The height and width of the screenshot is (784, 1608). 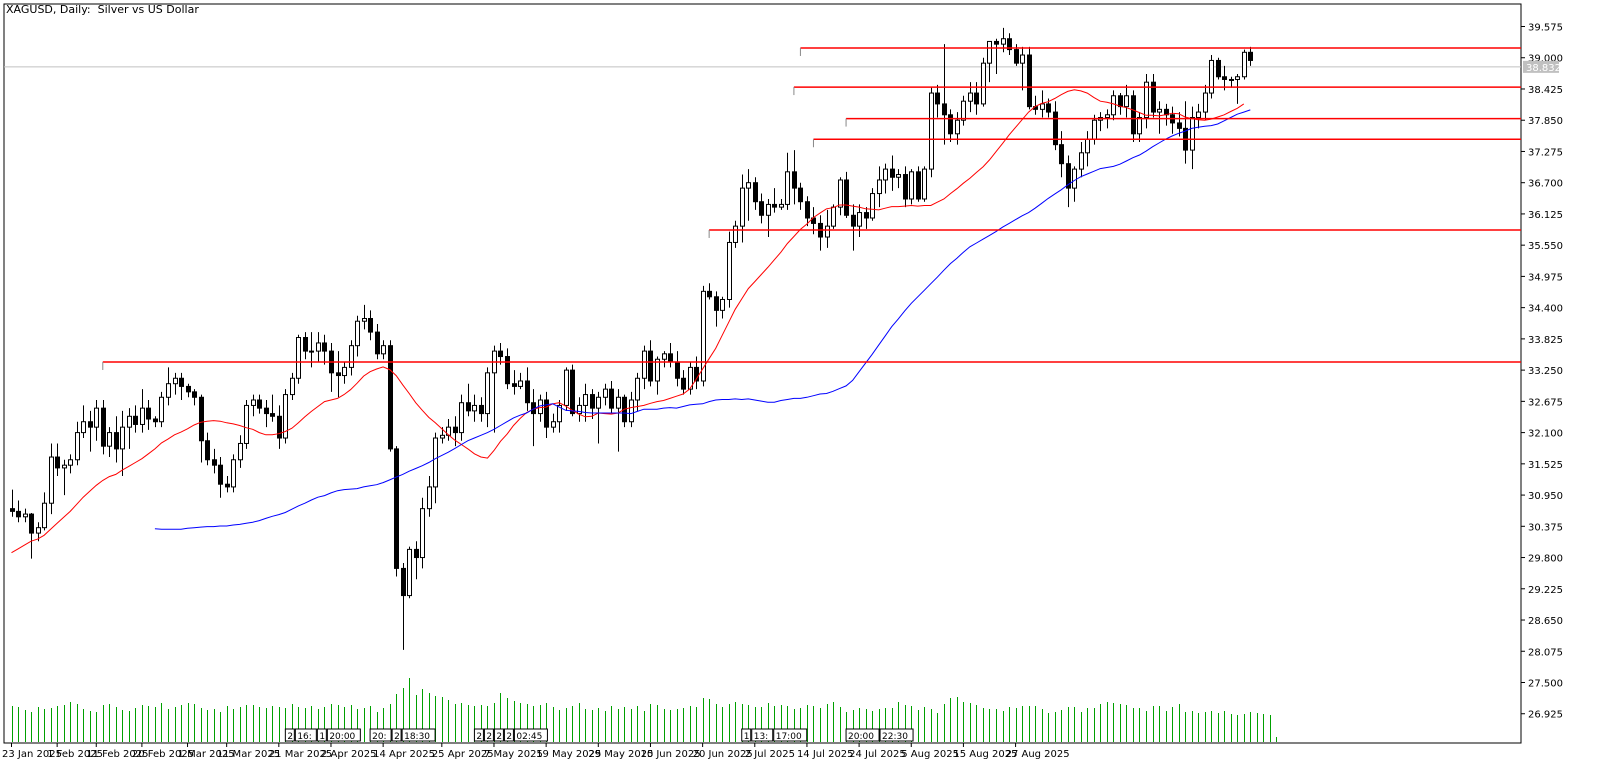 What do you see at coordinates (513, 754) in the screenshot?
I see `x-tick-label: 7 May 2025` at bounding box center [513, 754].